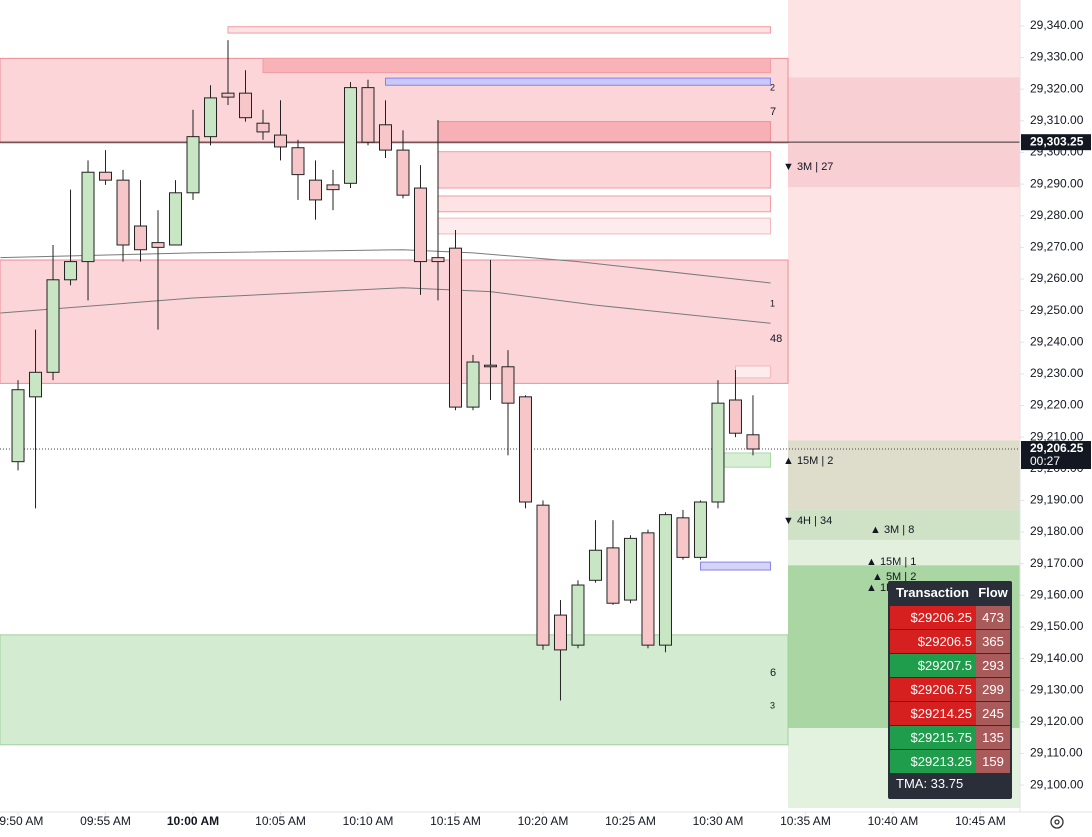 The width and height of the screenshot is (1092, 837). I want to click on settings-hub, so click(1057, 822).